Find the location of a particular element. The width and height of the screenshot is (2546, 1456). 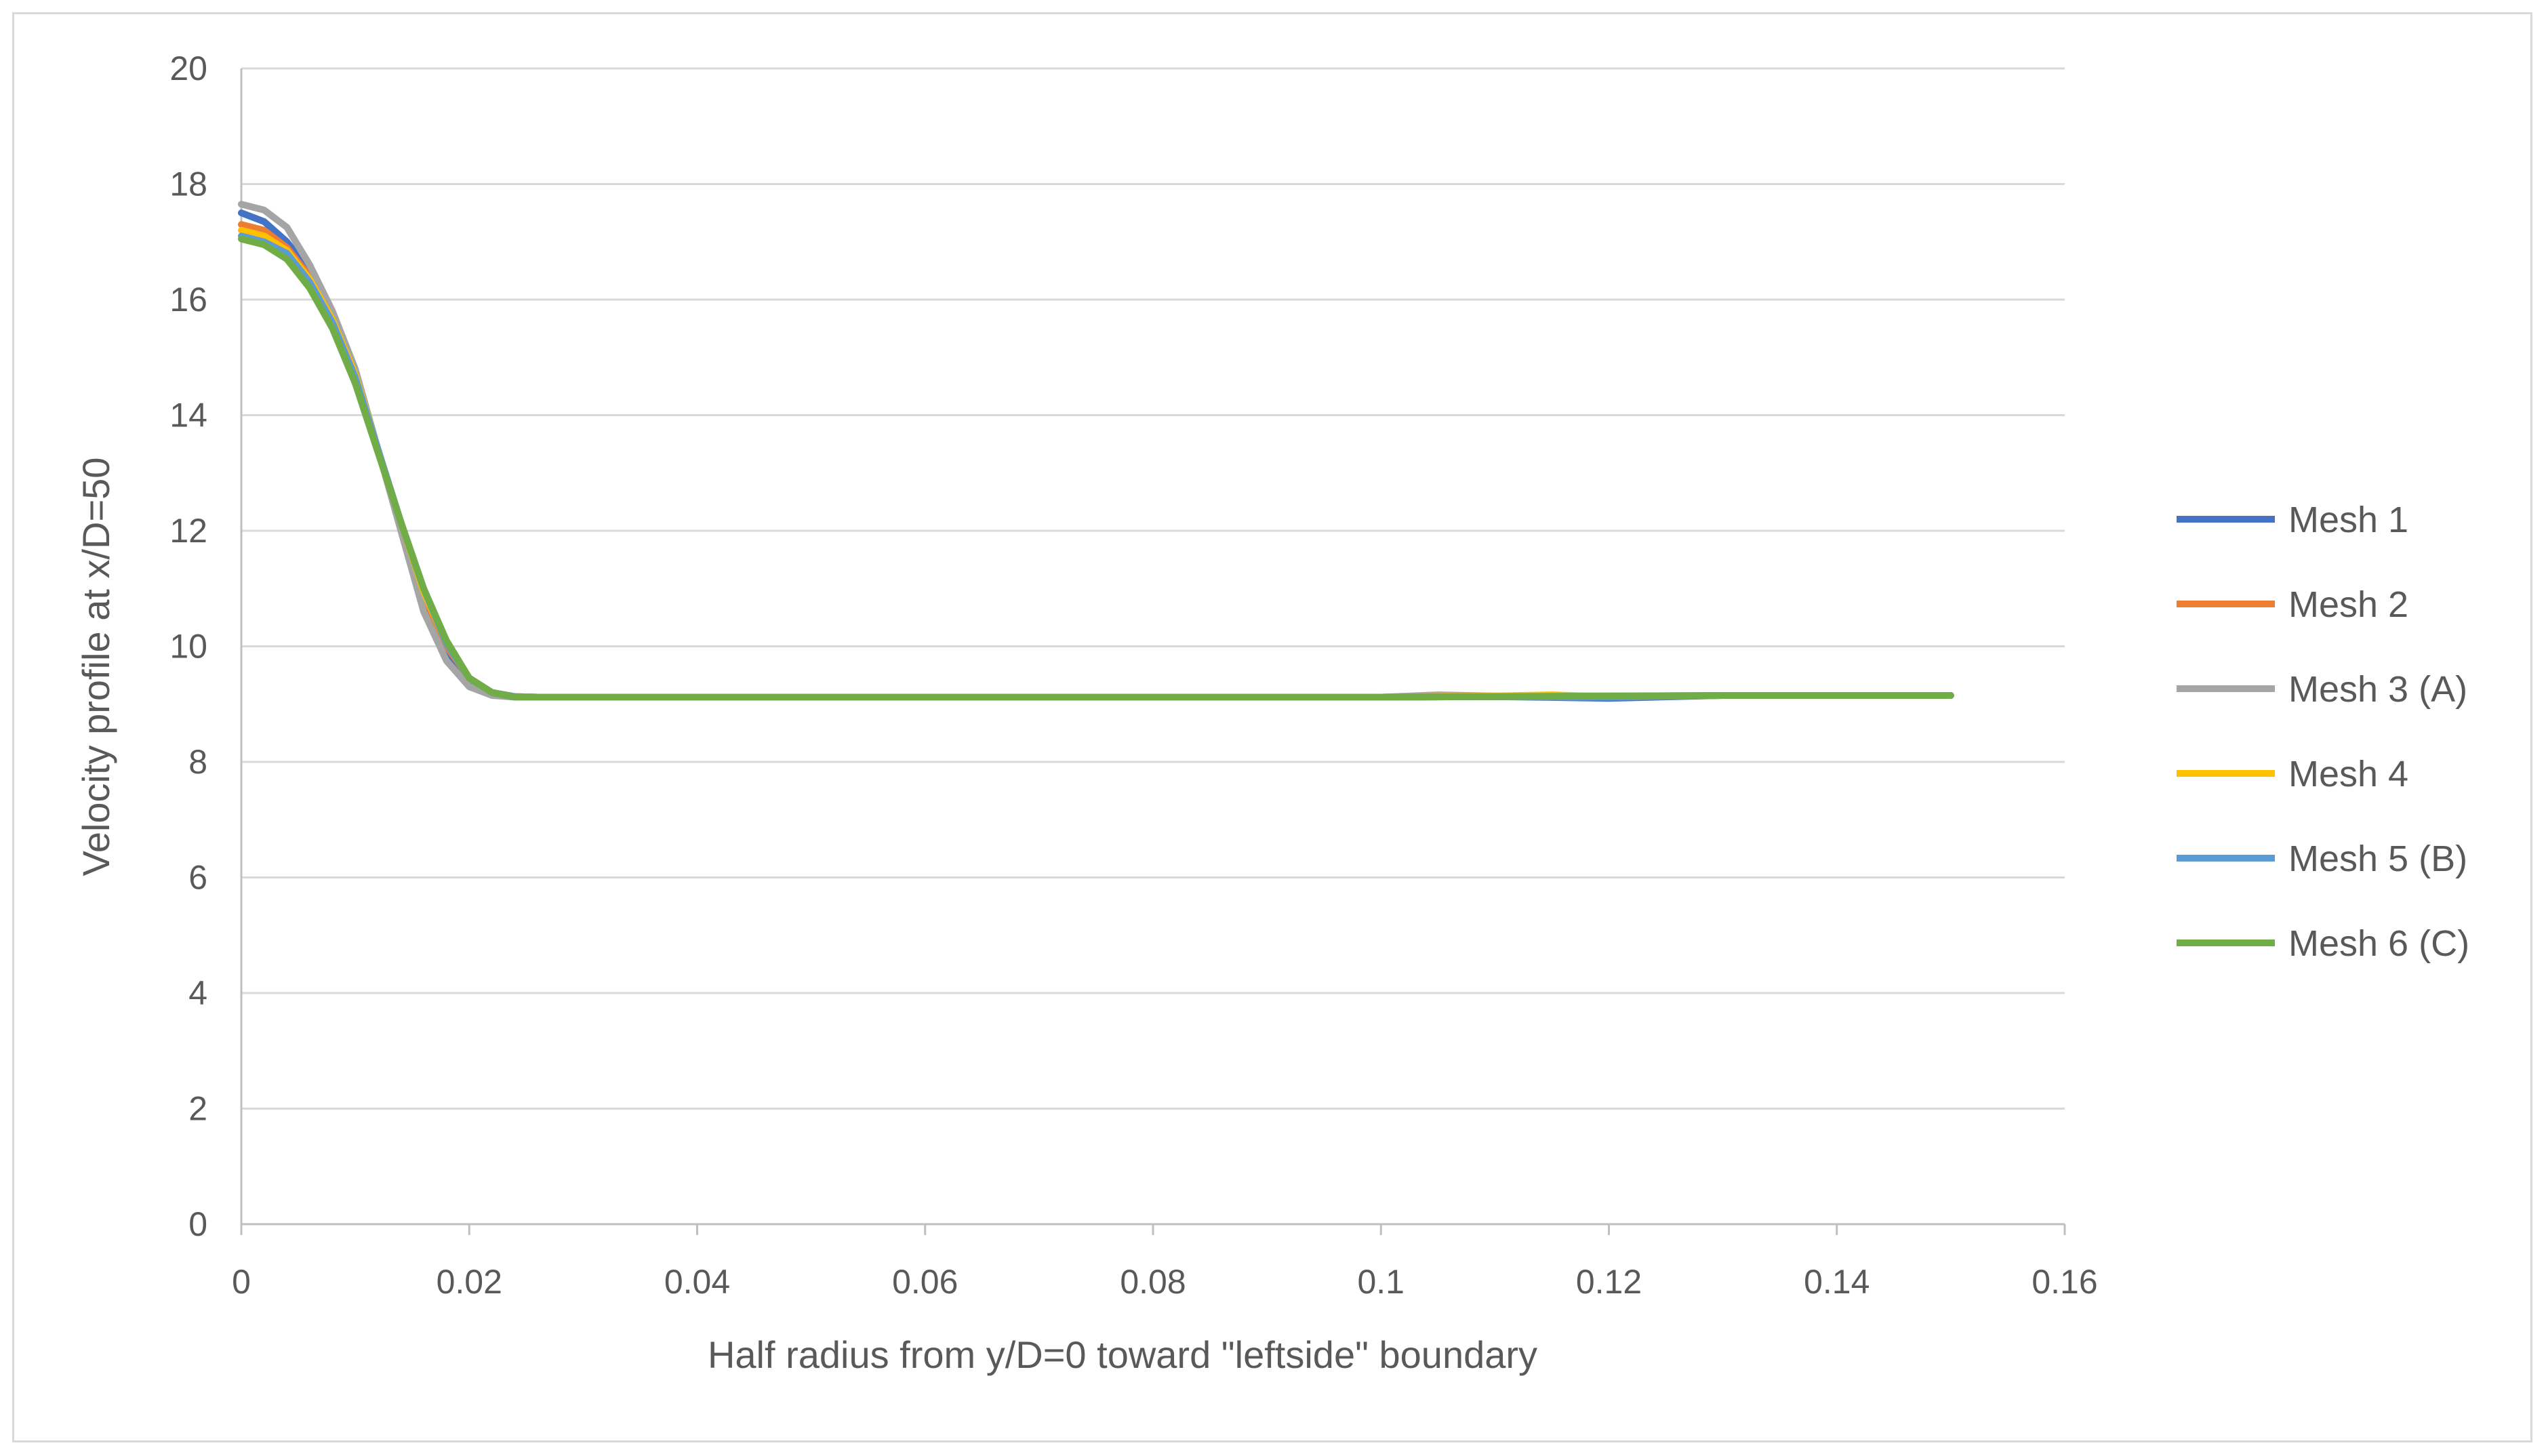

legend-label: Mesh 2 is located at coordinates (2348, 604).